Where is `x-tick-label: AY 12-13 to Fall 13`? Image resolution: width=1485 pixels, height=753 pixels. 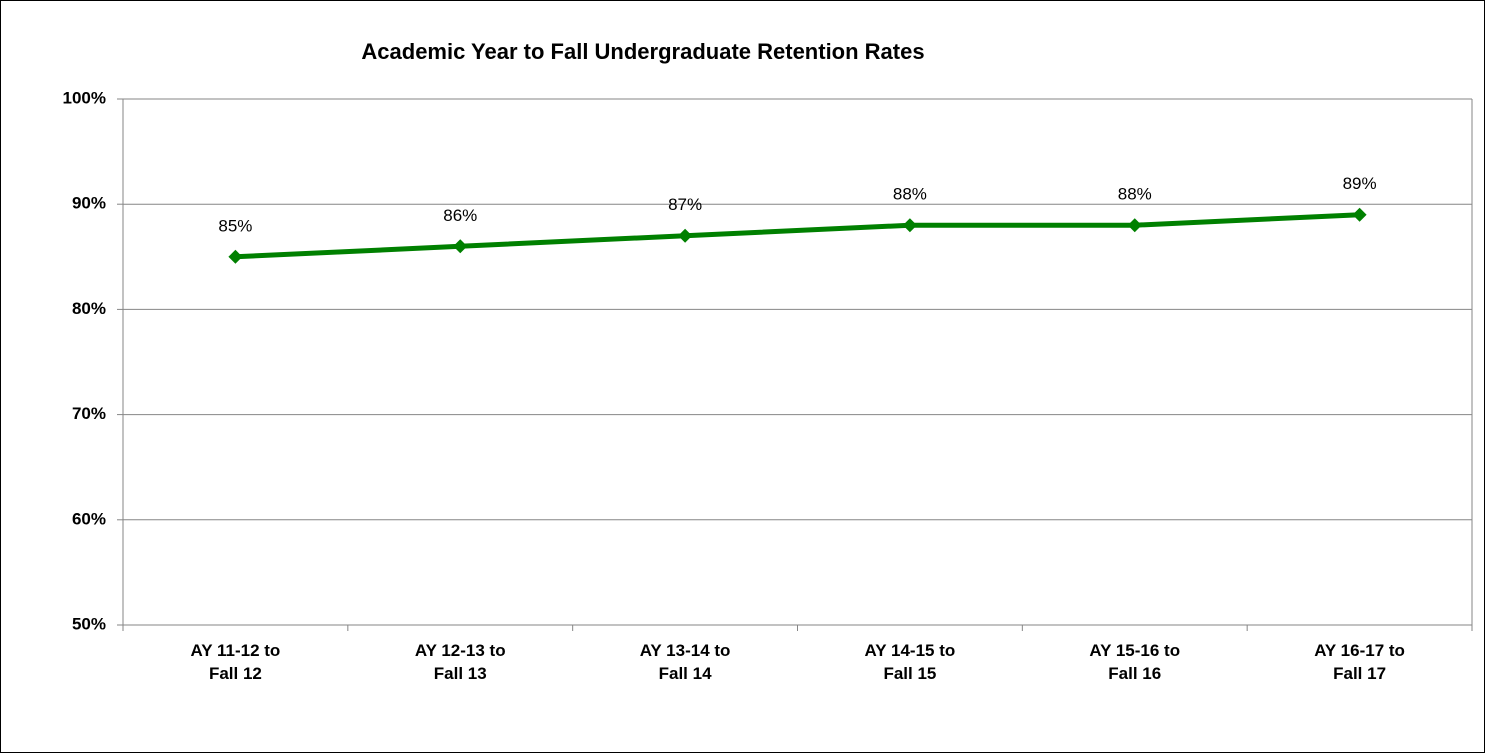 x-tick-label: AY 12-13 to Fall 13 is located at coordinates (460, 662).